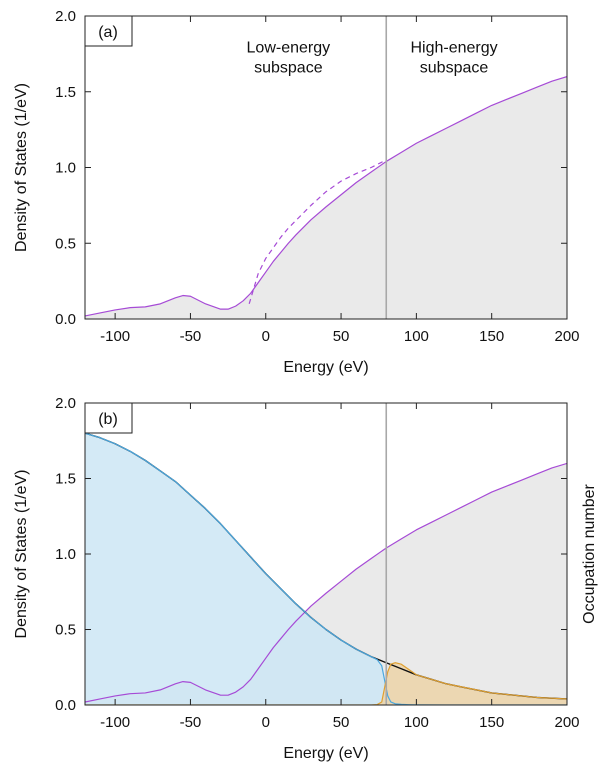 Image resolution: width=605 pixels, height=767 pixels. Describe the element at coordinates (65, 319) in the screenshot. I see `panel-a-y-tick-label: 0.0` at that location.